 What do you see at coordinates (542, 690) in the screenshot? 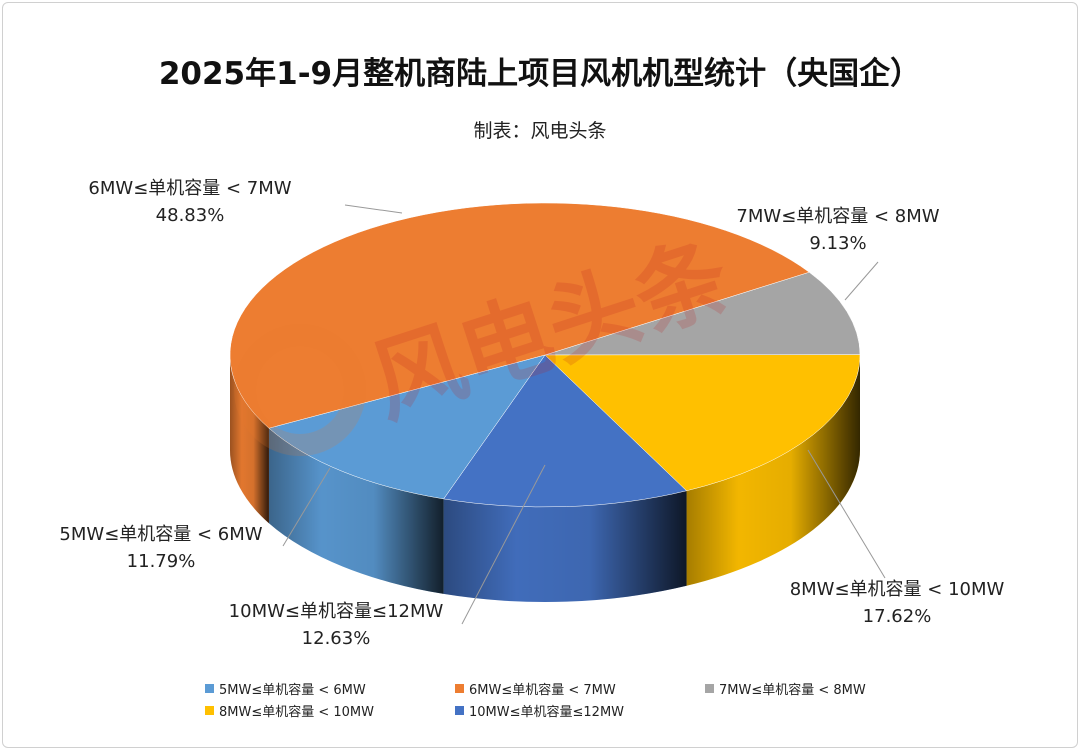
I see `legend-label: 6MW≤单机容量 < 7MW` at bounding box center [542, 690].